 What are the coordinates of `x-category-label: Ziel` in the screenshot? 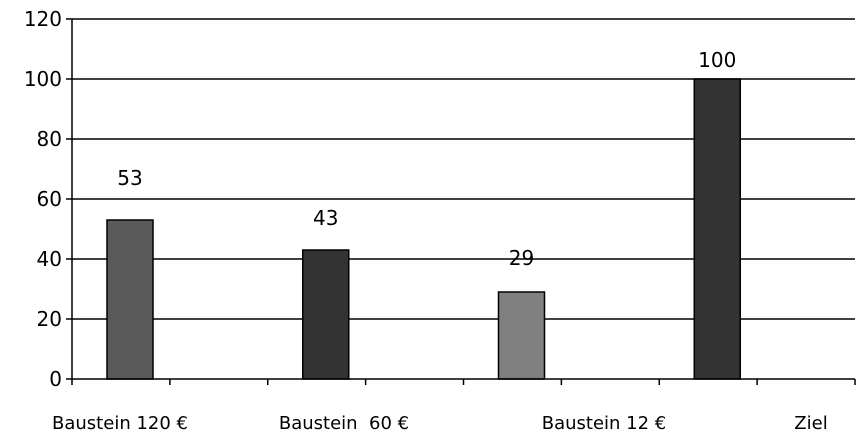 It's located at (810, 423).